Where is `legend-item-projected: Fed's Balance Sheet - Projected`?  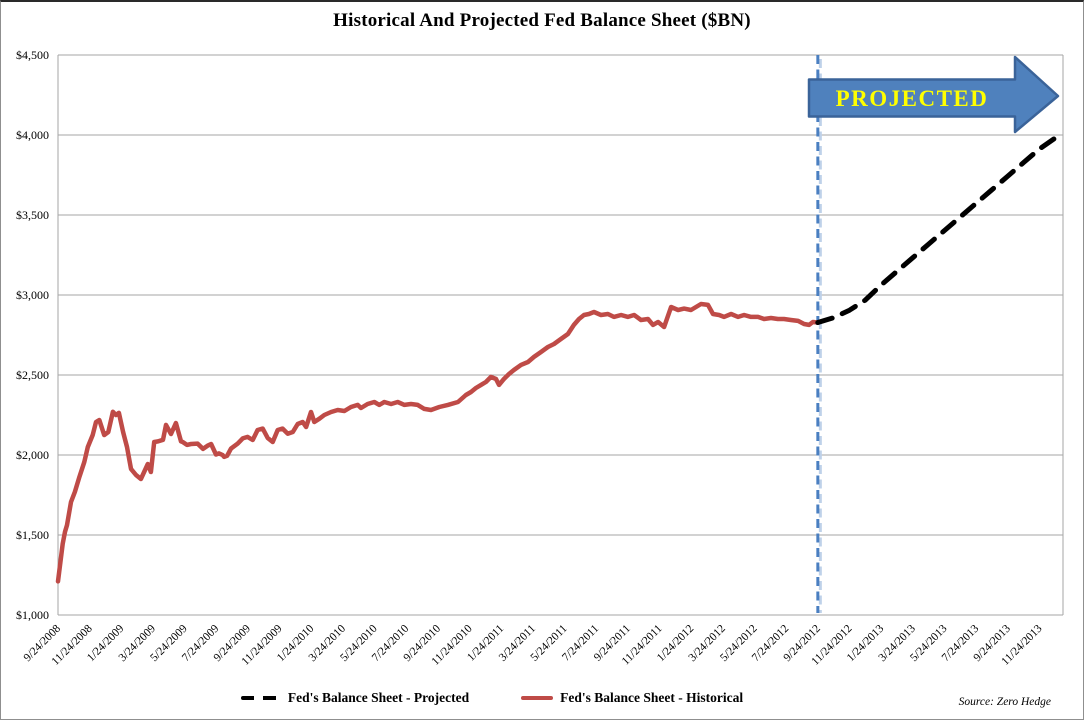
legend-item-projected: Fed's Balance Sheet - Projected is located at coordinates (355, 698).